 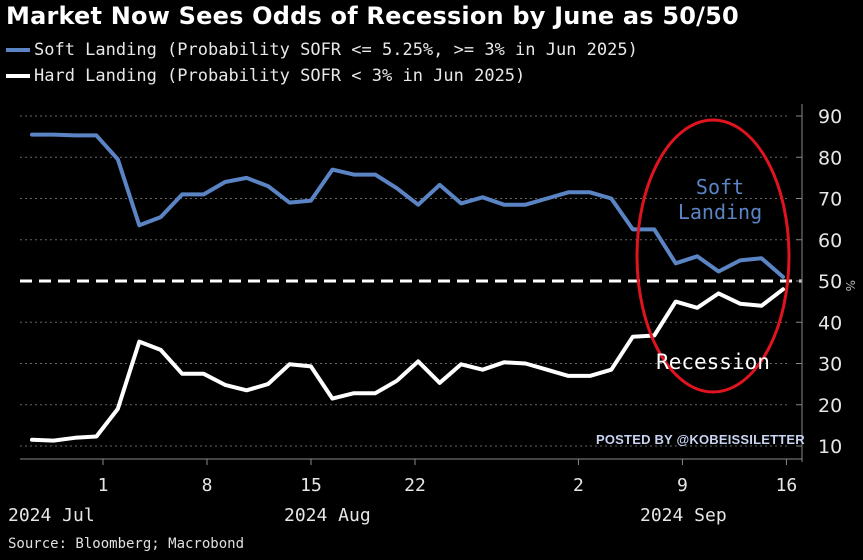 What do you see at coordinates (126, 544) in the screenshot?
I see `source-note: Source: Bloomberg; Macrobond` at bounding box center [126, 544].